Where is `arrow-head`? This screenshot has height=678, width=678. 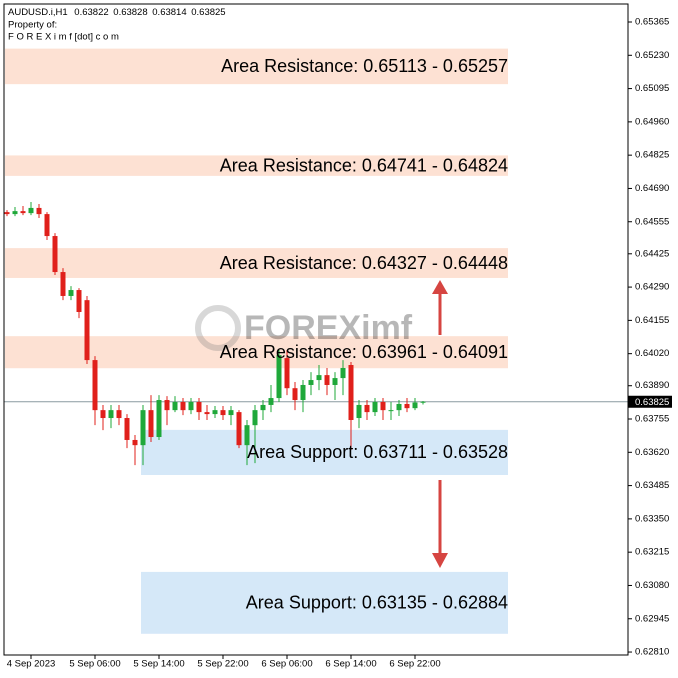 arrow-head is located at coordinates (440, 560).